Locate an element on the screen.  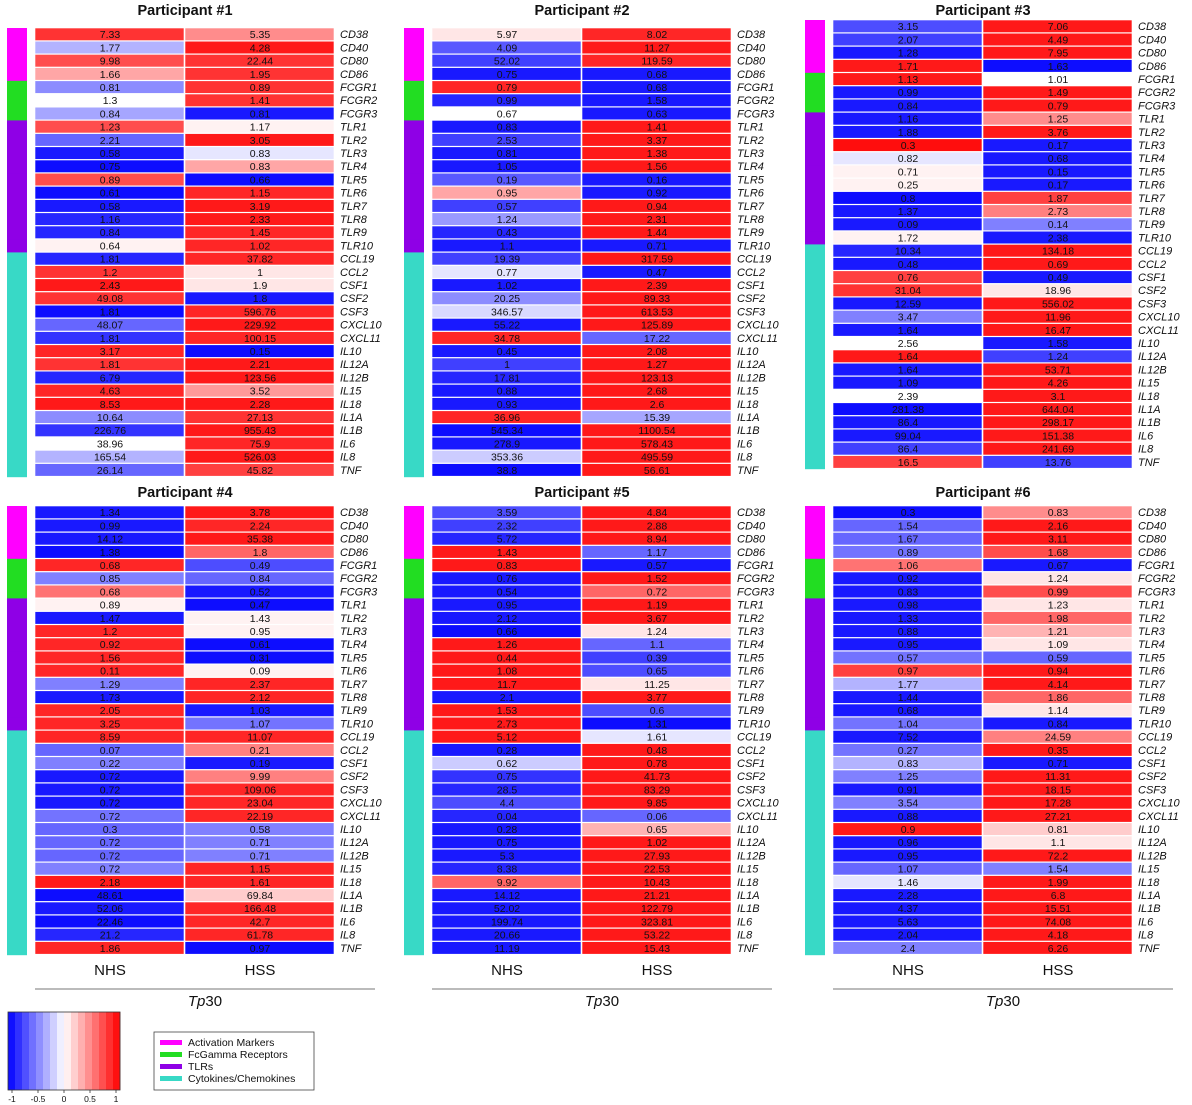
cell-value: 1.64 is located at coordinates (908, 357).